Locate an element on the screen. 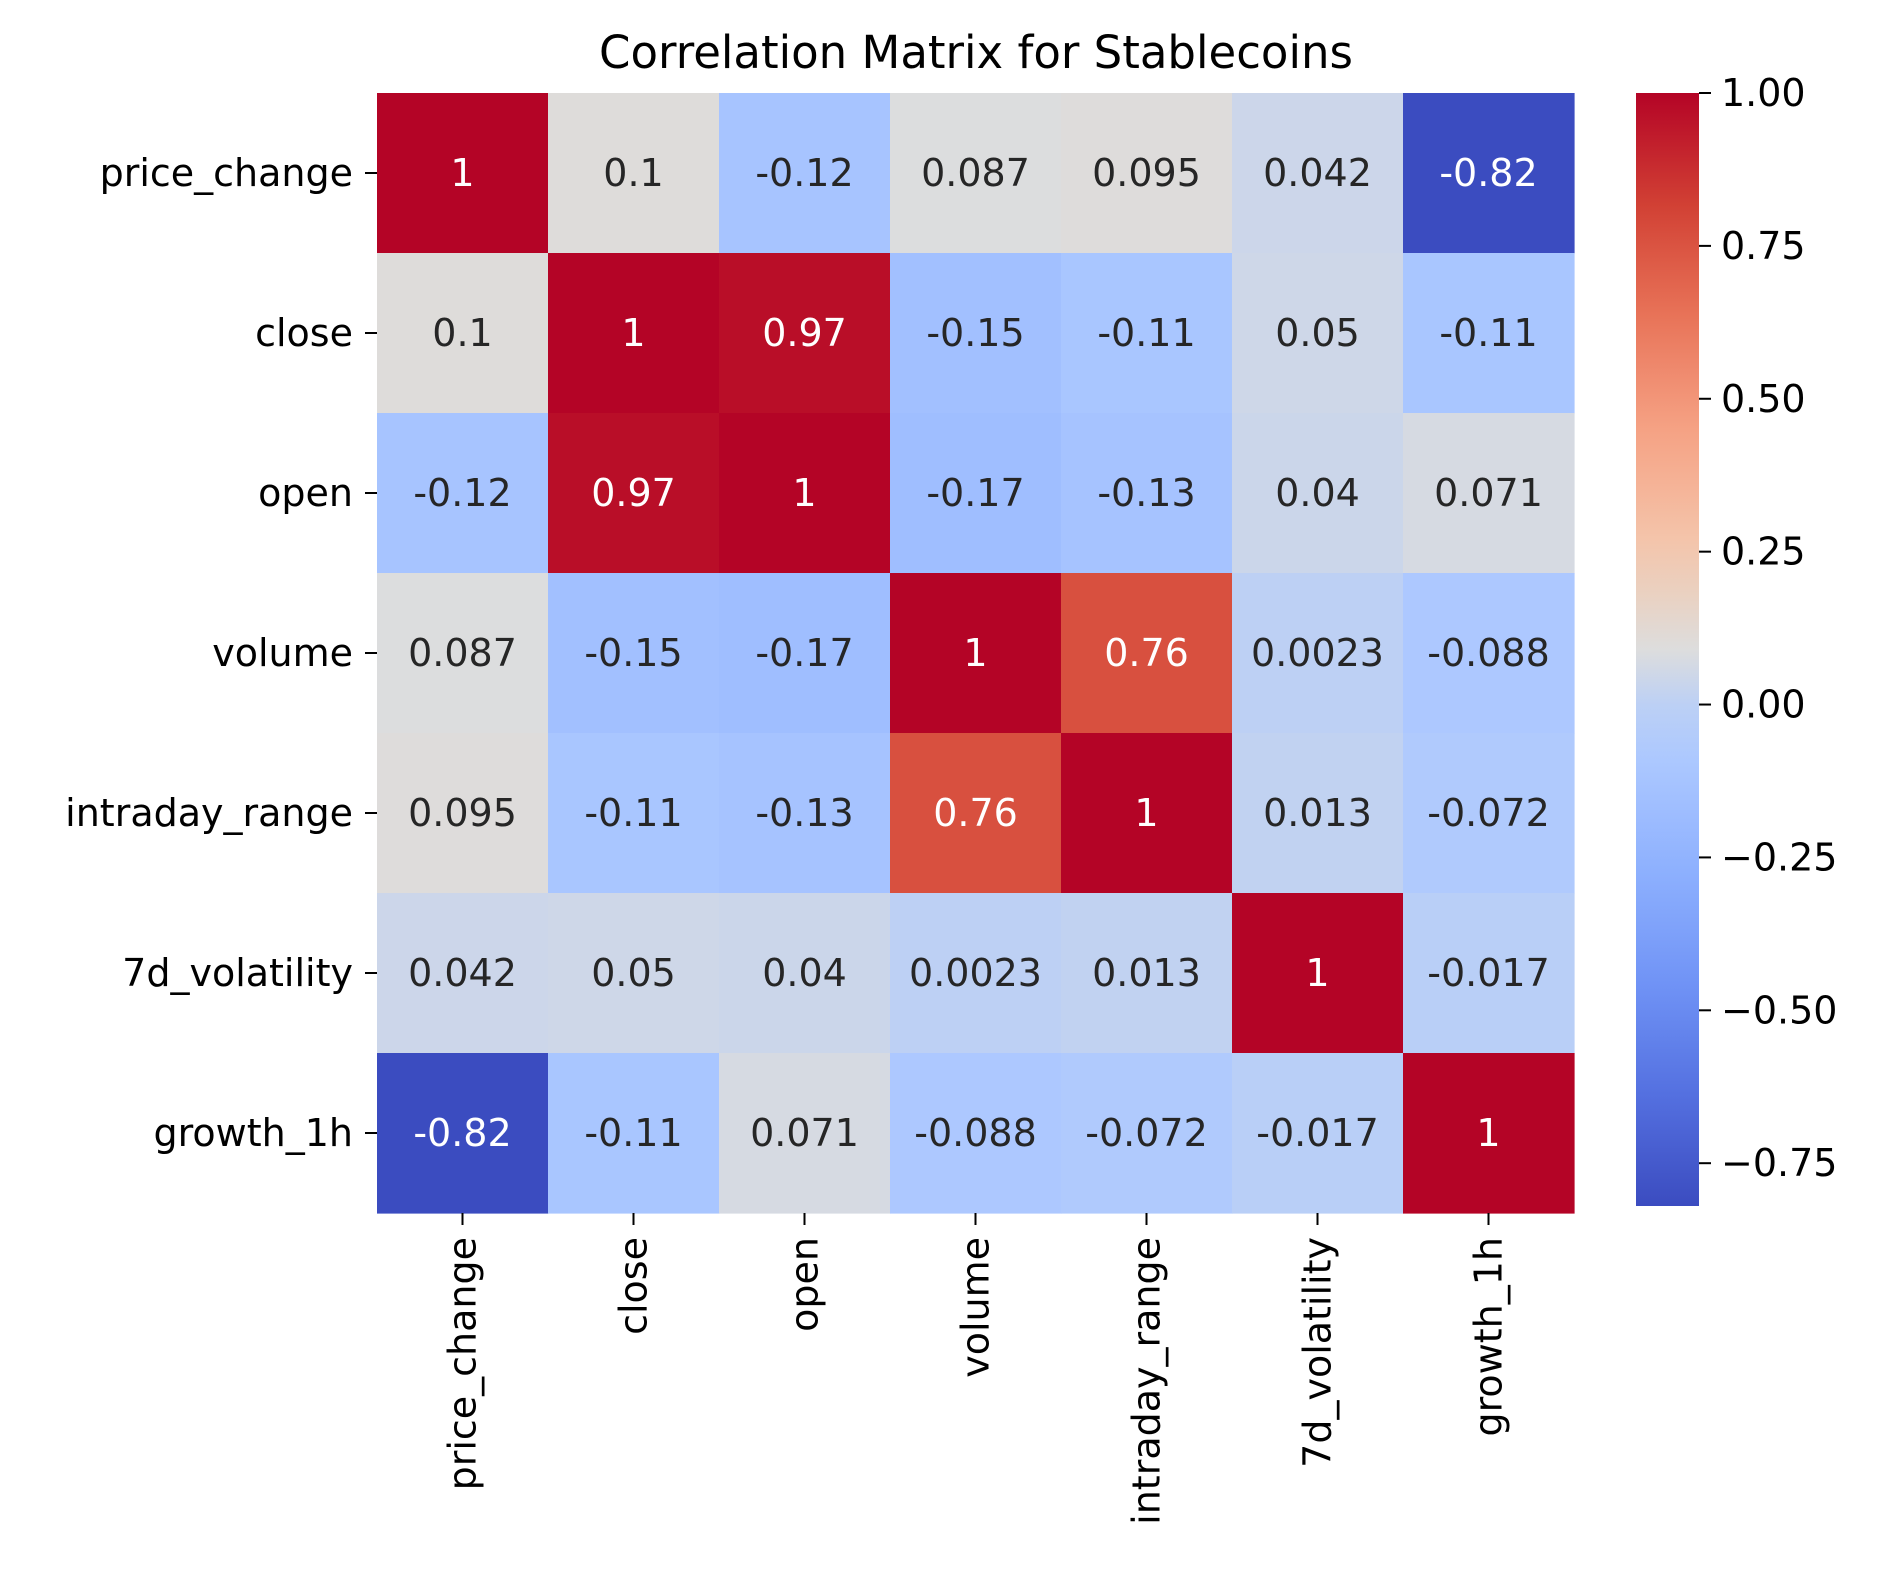 This screenshot has height=1576, width=1881. cell-value-label: 0.013 is located at coordinates (1317, 813).